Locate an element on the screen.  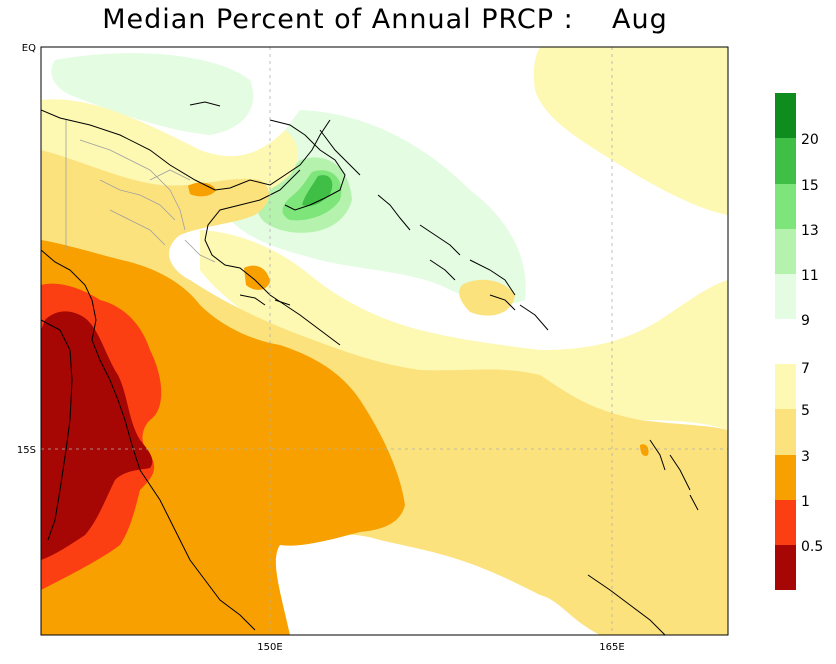
cbar-label-1: 1 is located at coordinates (805, 502).